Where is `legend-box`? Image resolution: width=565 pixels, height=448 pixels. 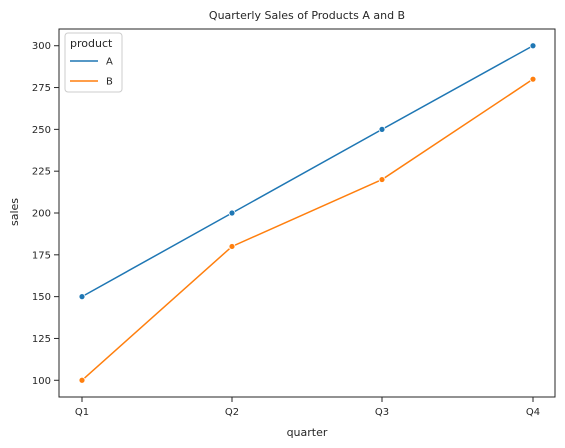
legend-box is located at coordinates (93, 62).